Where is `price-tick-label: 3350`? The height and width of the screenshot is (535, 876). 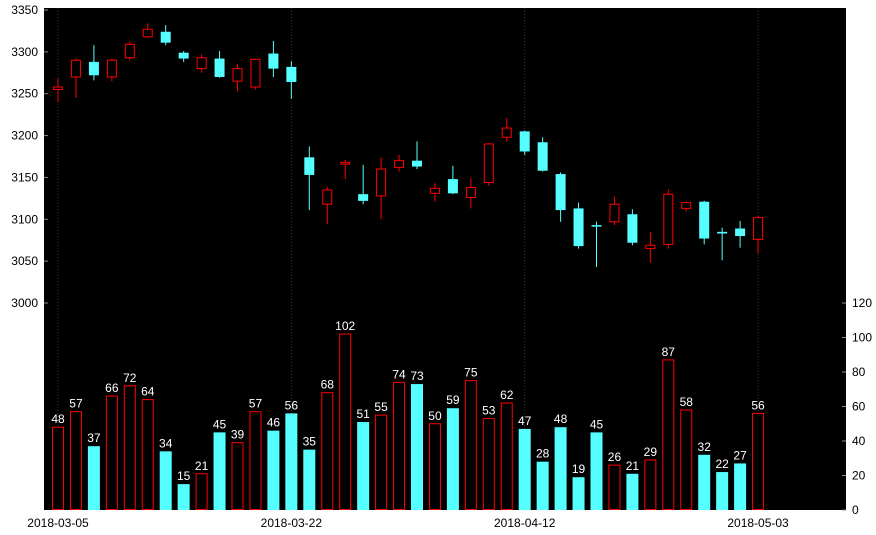
price-tick-label: 3350 is located at coordinates (24, 10).